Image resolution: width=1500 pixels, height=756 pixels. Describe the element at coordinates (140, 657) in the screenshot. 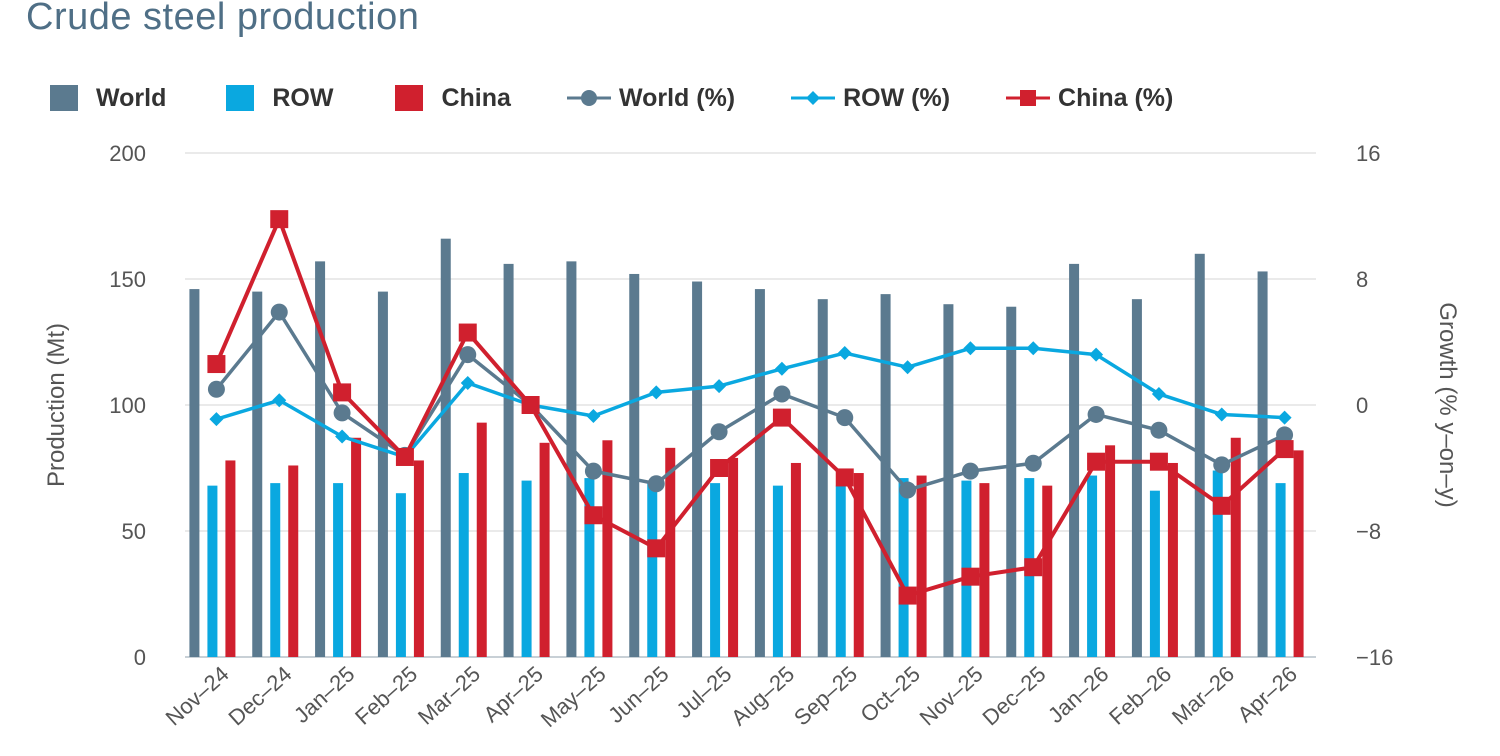

I see `y-tick-label: 0` at that location.